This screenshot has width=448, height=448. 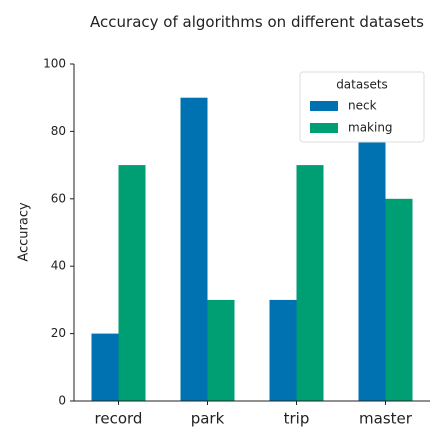 What do you see at coordinates (58, 266) in the screenshot?
I see `y-tick-label: 40` at bounding box center [58, 266].